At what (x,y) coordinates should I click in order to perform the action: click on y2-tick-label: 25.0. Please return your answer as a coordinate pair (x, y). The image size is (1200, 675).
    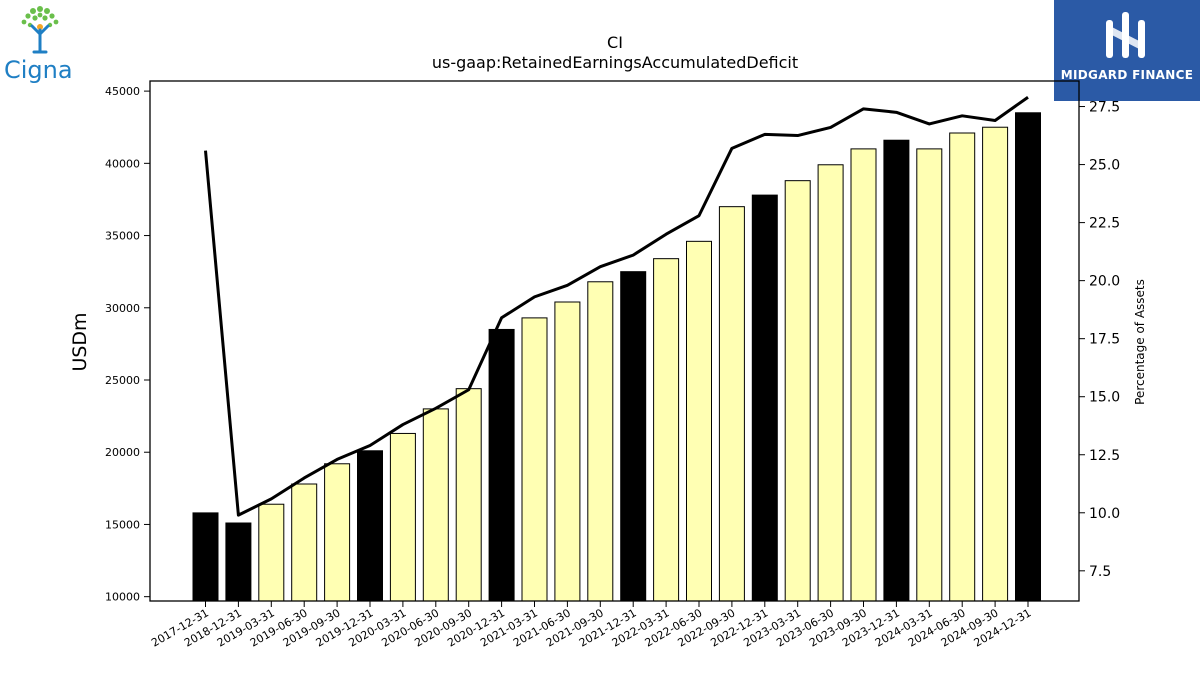
    Looking at the image, I should click on (1104, 166).